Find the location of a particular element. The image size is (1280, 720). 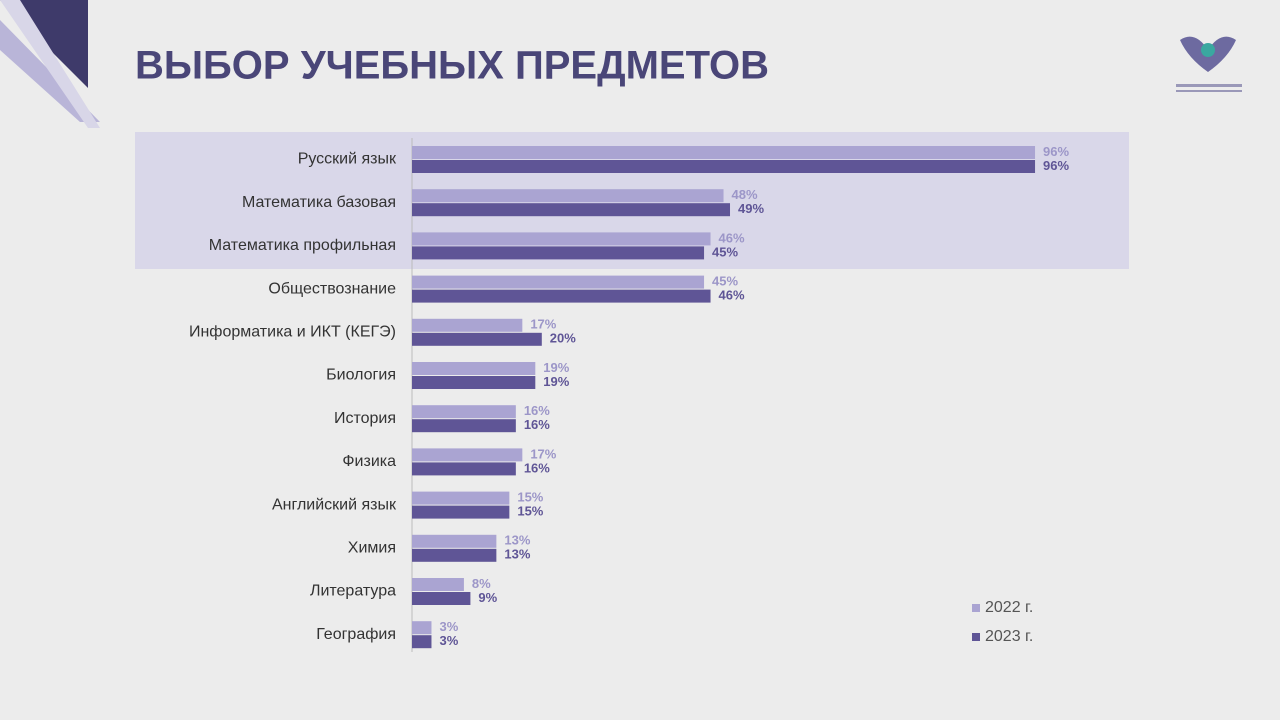

category-label: Обществознание is located at coordinates (332, 288).